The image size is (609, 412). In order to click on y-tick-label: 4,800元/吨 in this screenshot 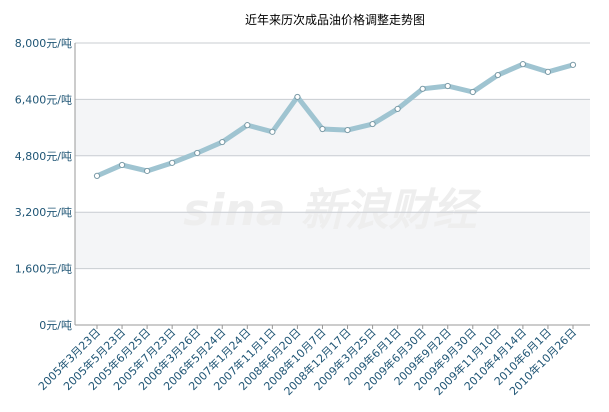, I will do `click(43, 156)`.